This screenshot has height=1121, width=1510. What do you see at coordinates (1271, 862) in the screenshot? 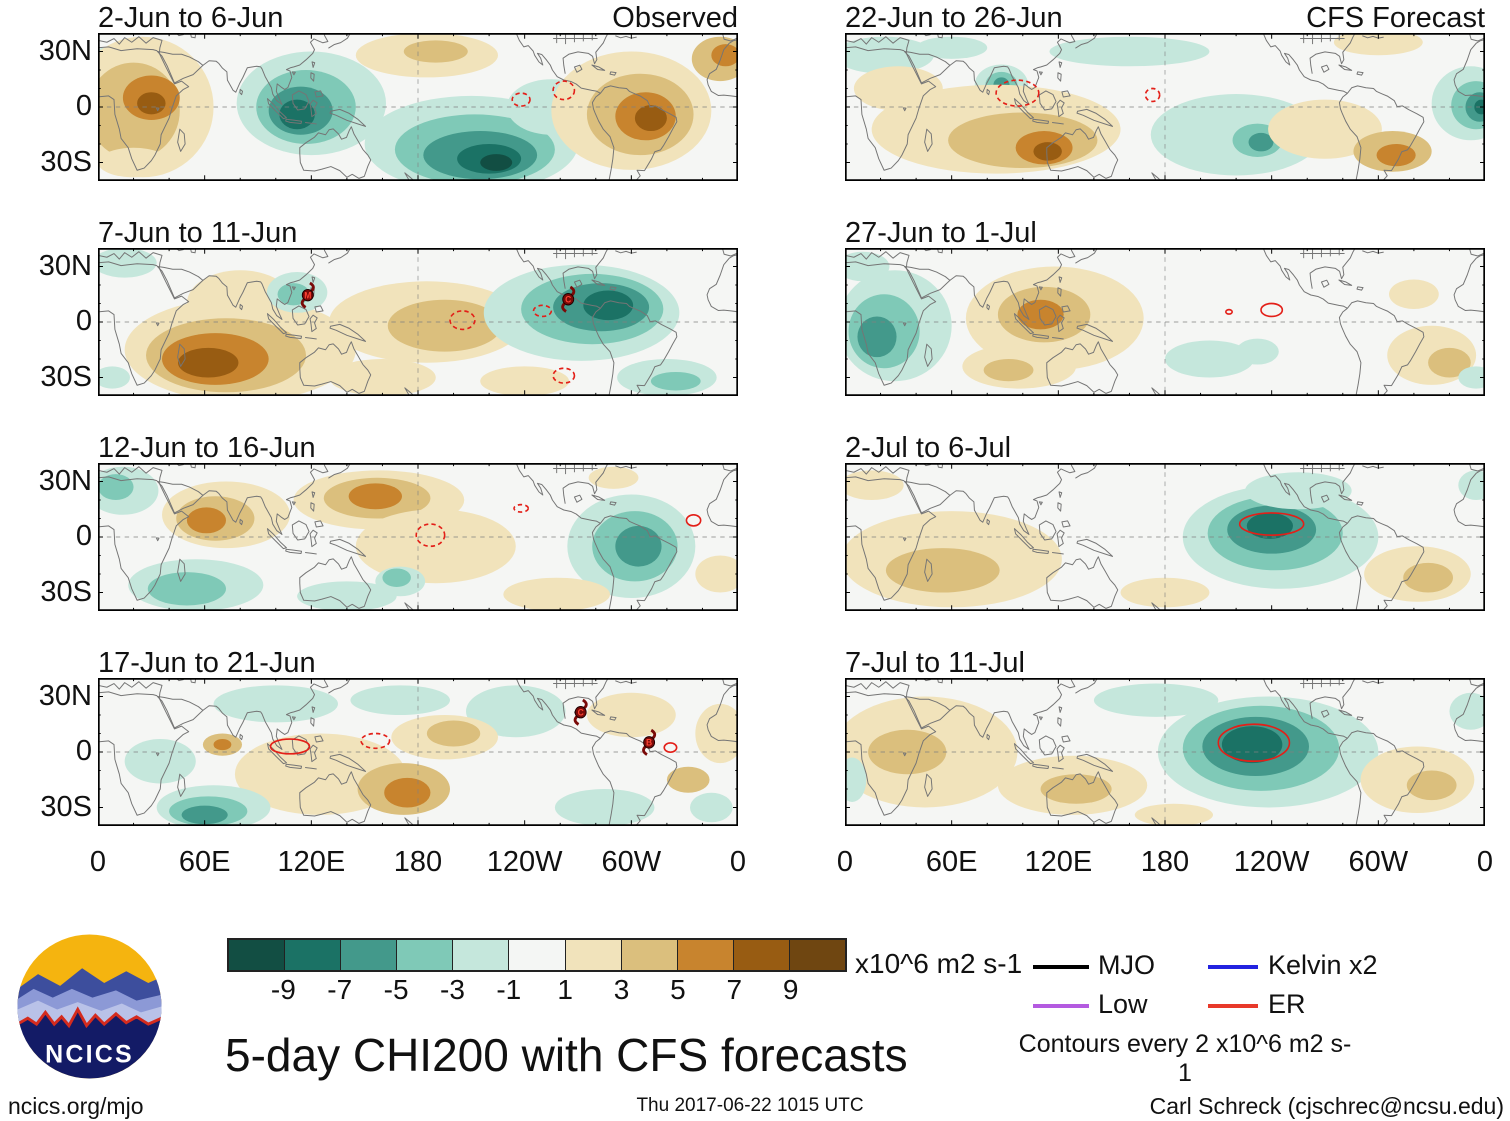
I see `x-axis-label: 120W` at bounding box center [1271, 862].